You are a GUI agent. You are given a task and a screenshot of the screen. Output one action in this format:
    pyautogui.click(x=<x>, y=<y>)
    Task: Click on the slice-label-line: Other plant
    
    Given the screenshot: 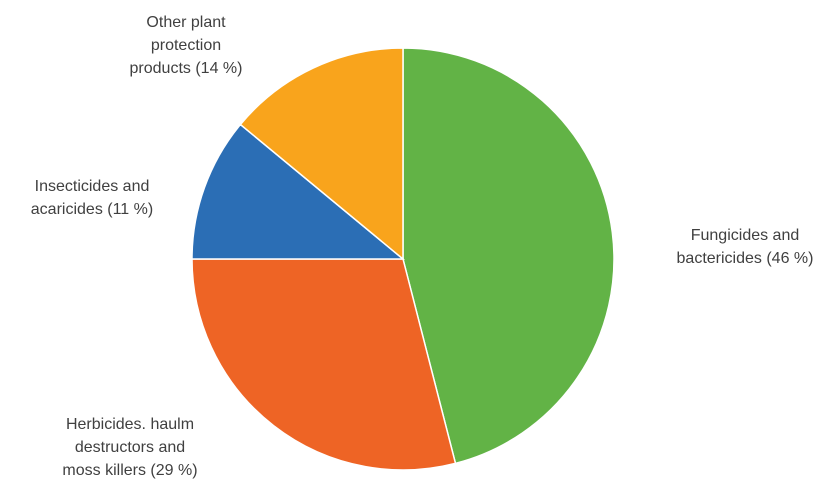 What is the action you would take?
    pyautogui.click(x=186, y=22)
    